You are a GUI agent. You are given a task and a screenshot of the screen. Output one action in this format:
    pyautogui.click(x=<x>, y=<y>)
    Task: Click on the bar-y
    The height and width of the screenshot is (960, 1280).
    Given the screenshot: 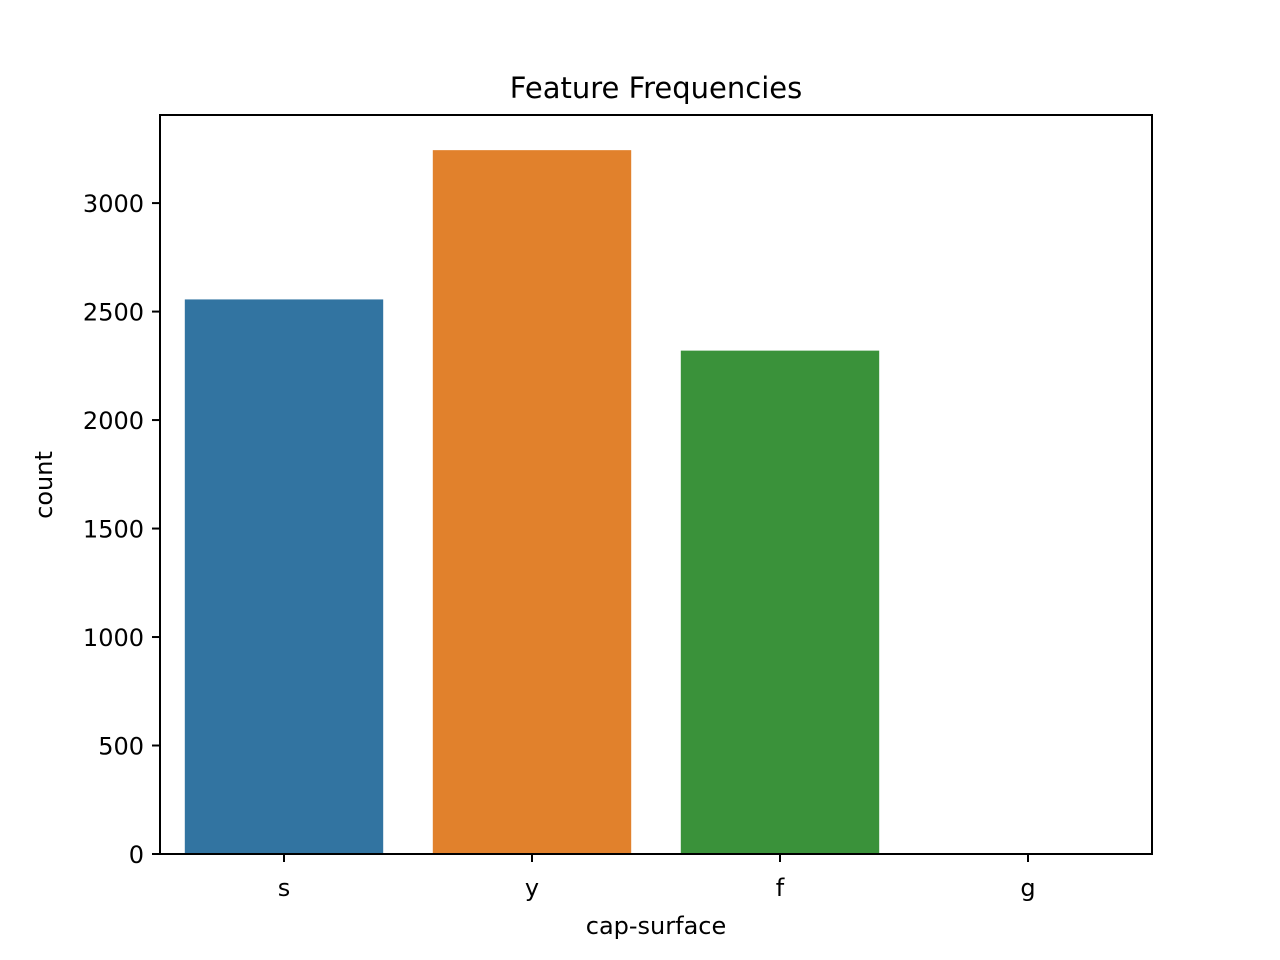 What is the action you would take?
    pyautogui.click(x=532, y=502)
    